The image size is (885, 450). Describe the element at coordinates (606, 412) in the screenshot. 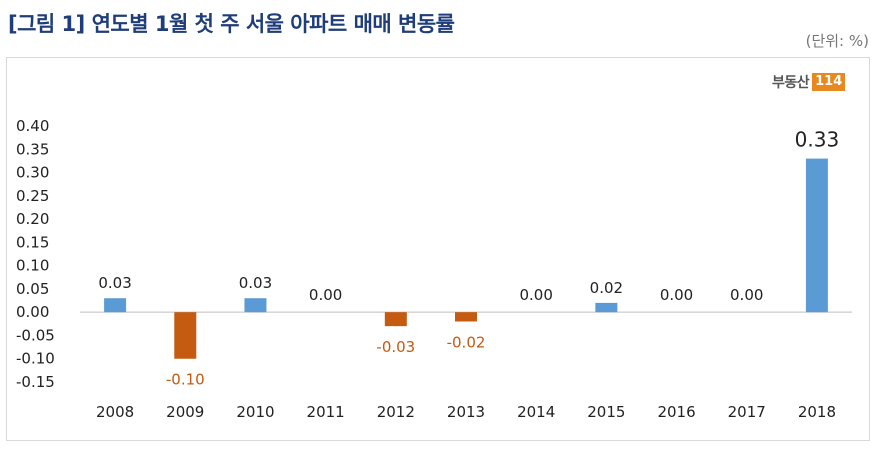

I see `x-tick-label: 2015` at that location.